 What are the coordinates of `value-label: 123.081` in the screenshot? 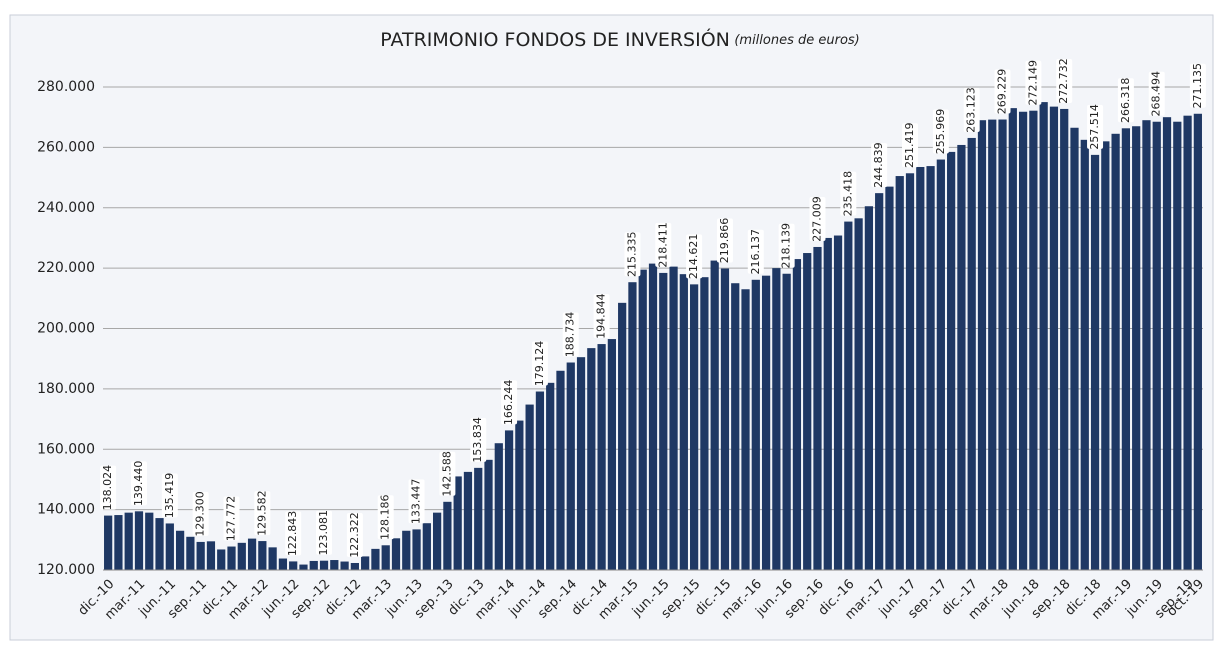 It's located at (323, 533).